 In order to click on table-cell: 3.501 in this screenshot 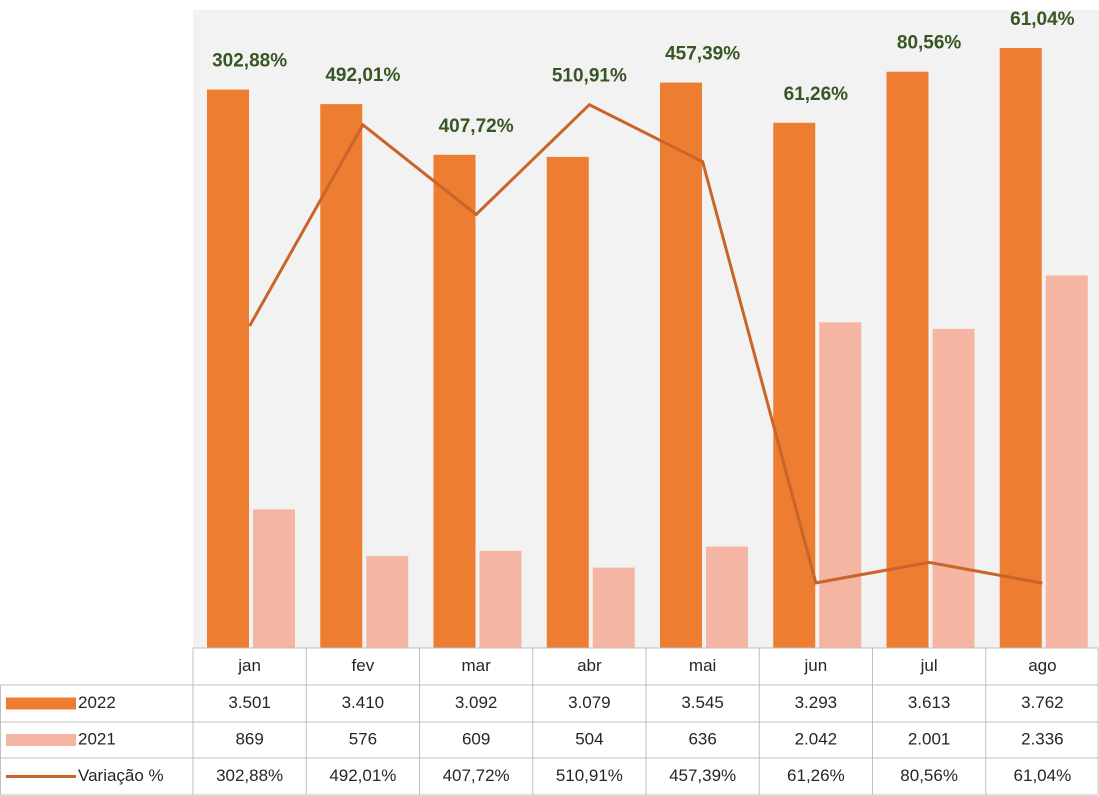, I will do `click(249, 702)`.